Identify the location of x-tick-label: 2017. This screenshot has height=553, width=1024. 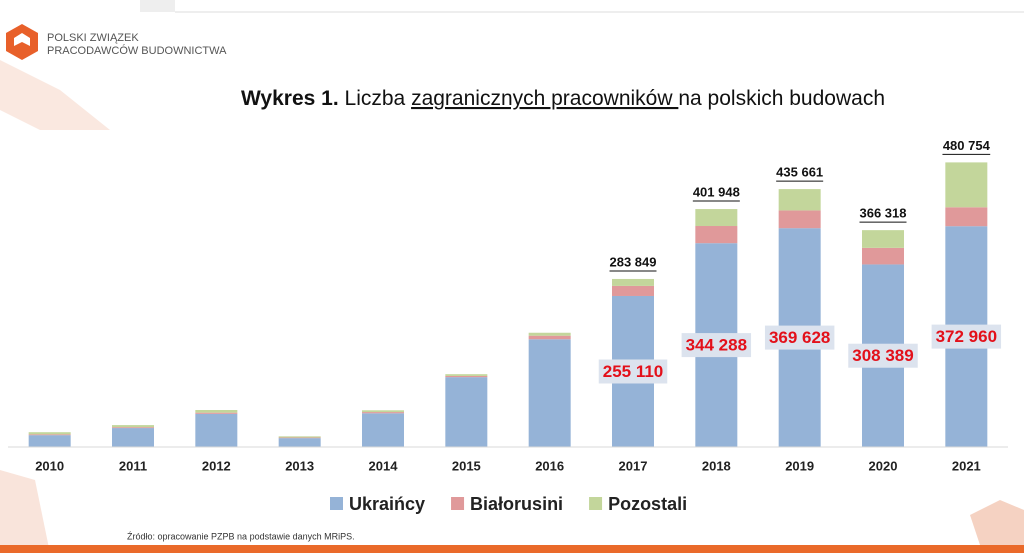
(633, 465).